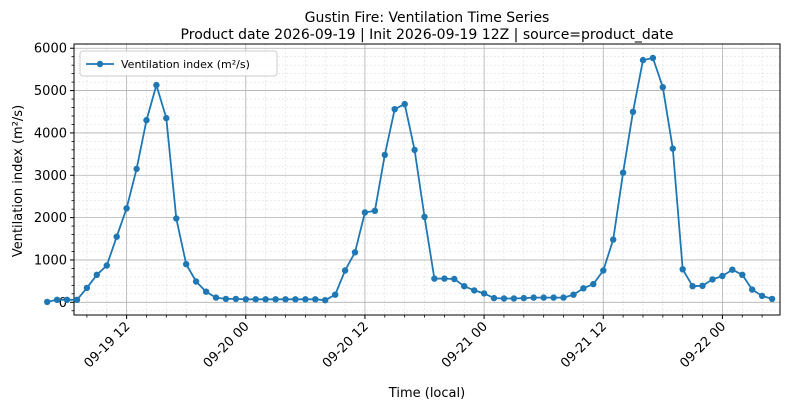 The height and width of the screenshot is (409, 790). I want to click on chart-title: Gustin Fire: Ventilation Time Series, so click(427, 18).